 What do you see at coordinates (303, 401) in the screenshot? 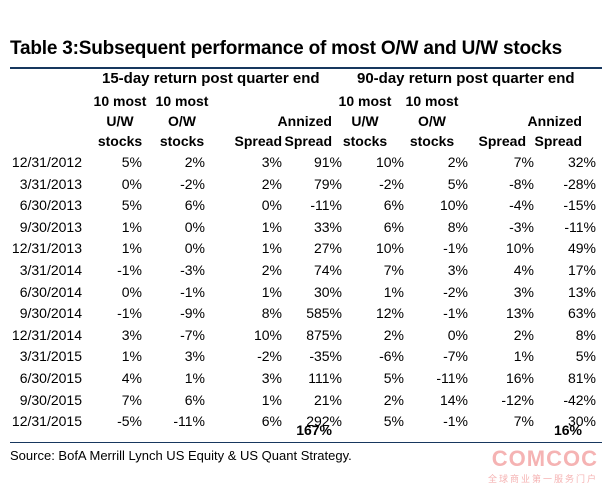
I see `table-row: 9/30/2015 7% 6% 1% 21% 2% 14% -12% -42%` at bounding box center [303, 401].